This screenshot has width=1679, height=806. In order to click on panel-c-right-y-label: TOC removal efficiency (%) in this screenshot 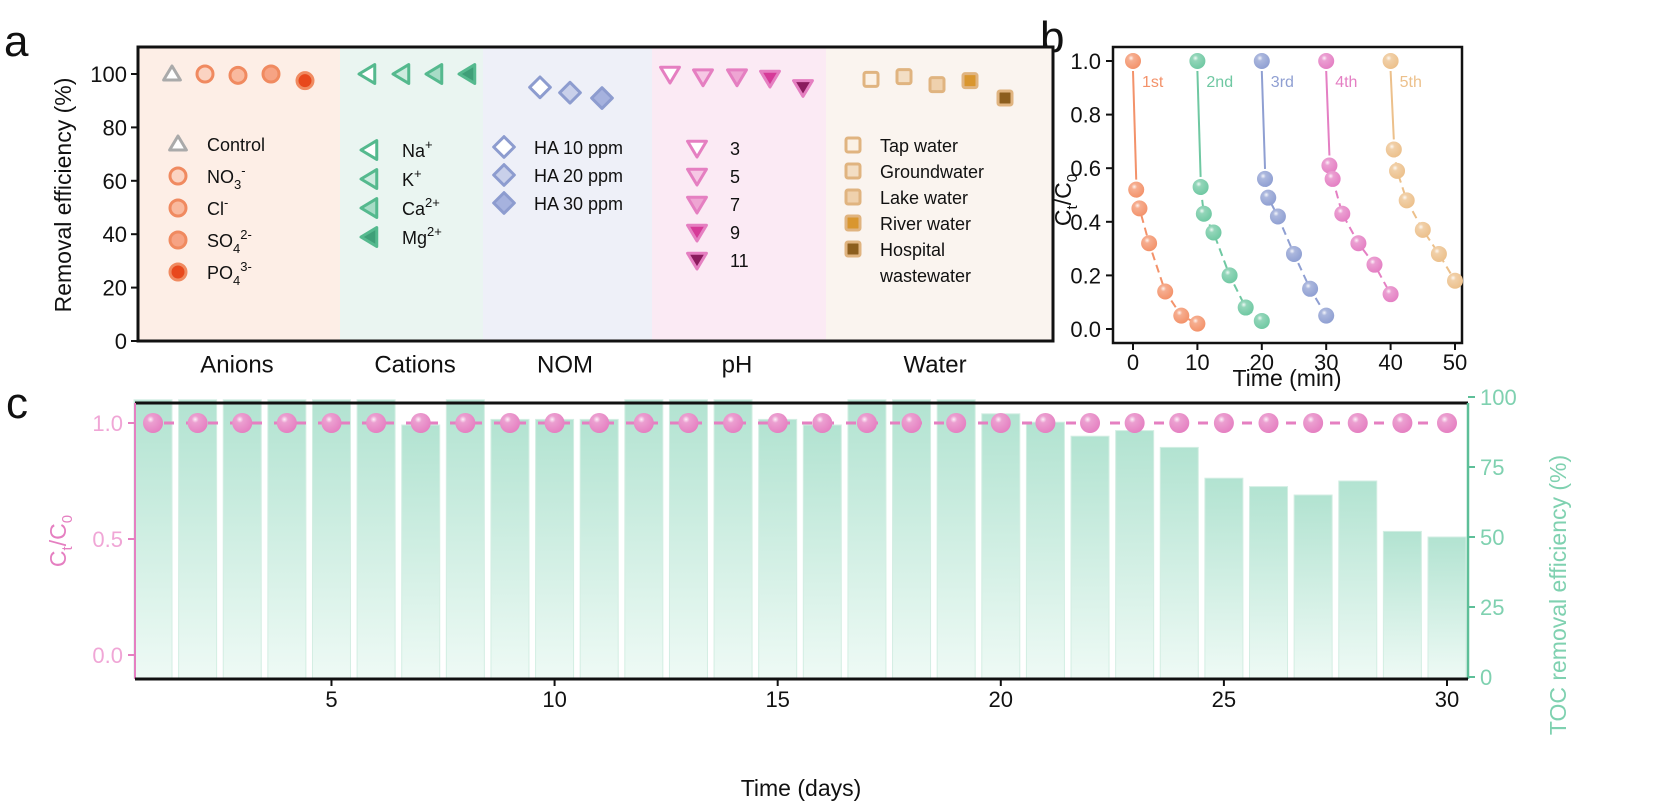, I will do `click(1558, 595)`.